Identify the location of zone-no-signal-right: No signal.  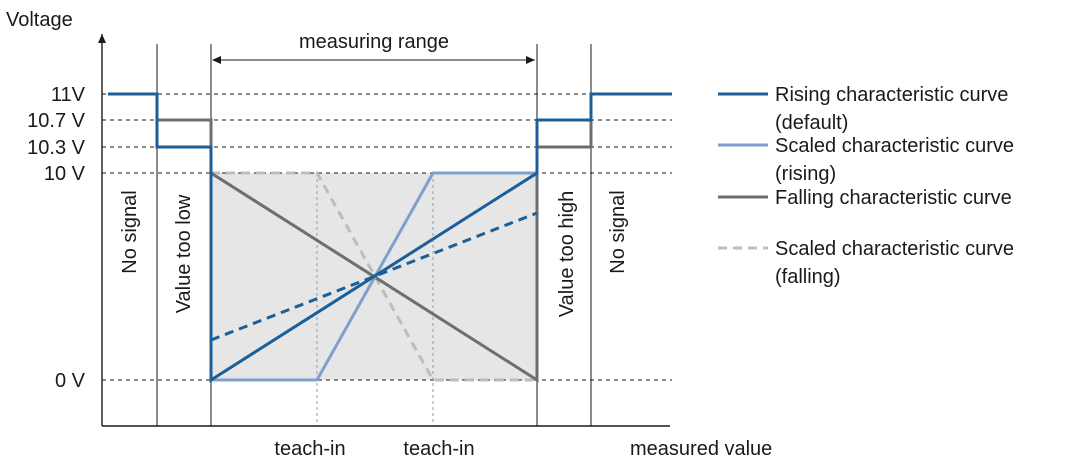
(618, 231).